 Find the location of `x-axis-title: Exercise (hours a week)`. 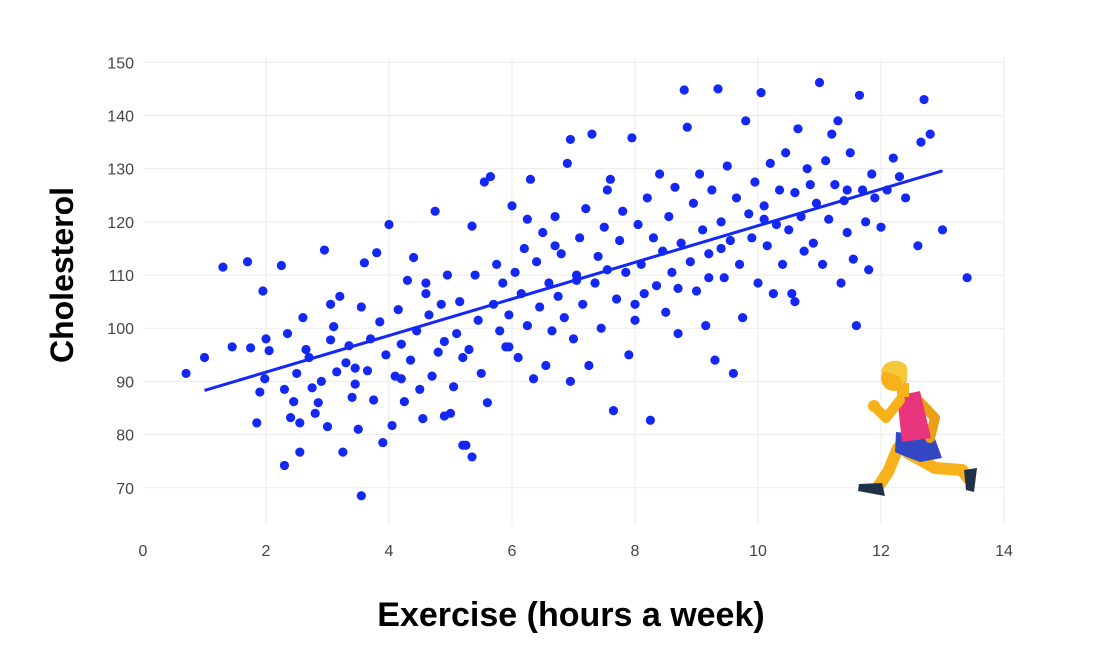

x-axis-title: Exercise (hours a week) is located at coordinates (570, 615).